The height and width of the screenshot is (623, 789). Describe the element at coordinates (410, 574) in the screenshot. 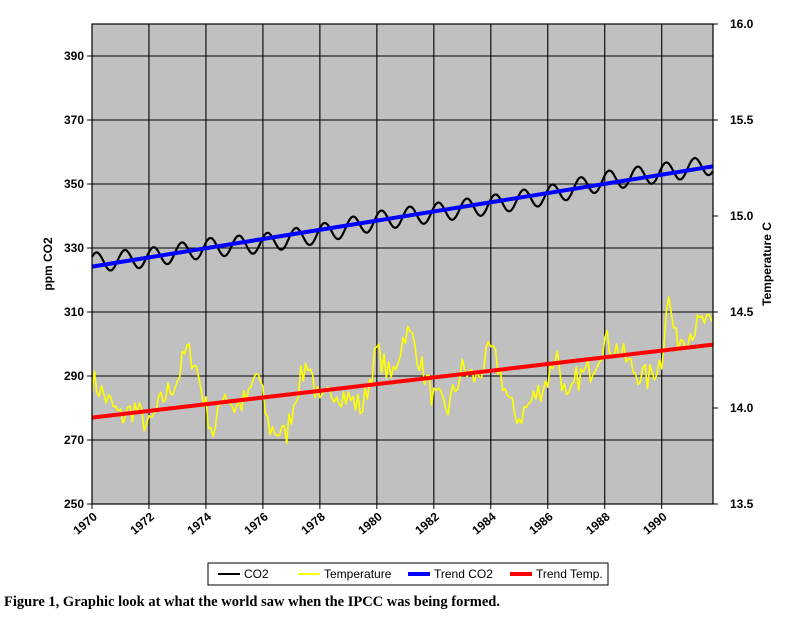

I see `legend: CO2 Temperature Trend CO2 Trend Temp.` at that location.